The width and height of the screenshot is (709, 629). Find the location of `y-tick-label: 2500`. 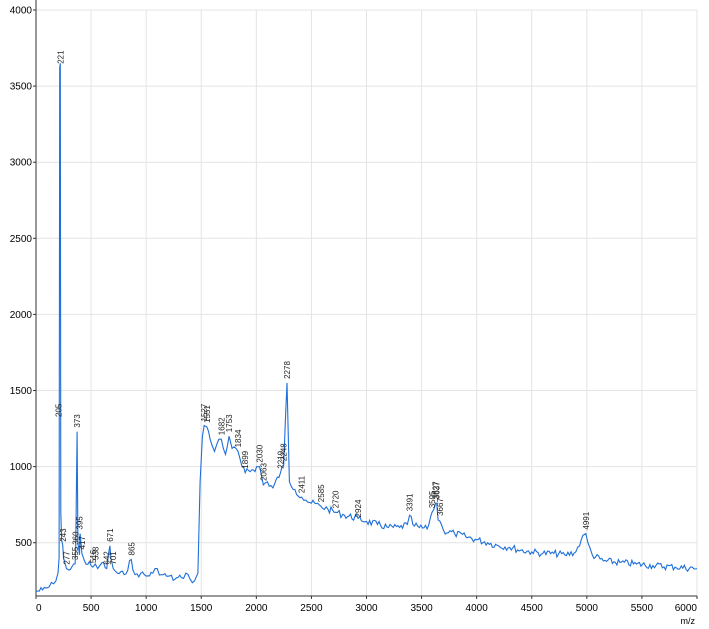

y-tick-label: 2500 is located at coordinates (21, 239).